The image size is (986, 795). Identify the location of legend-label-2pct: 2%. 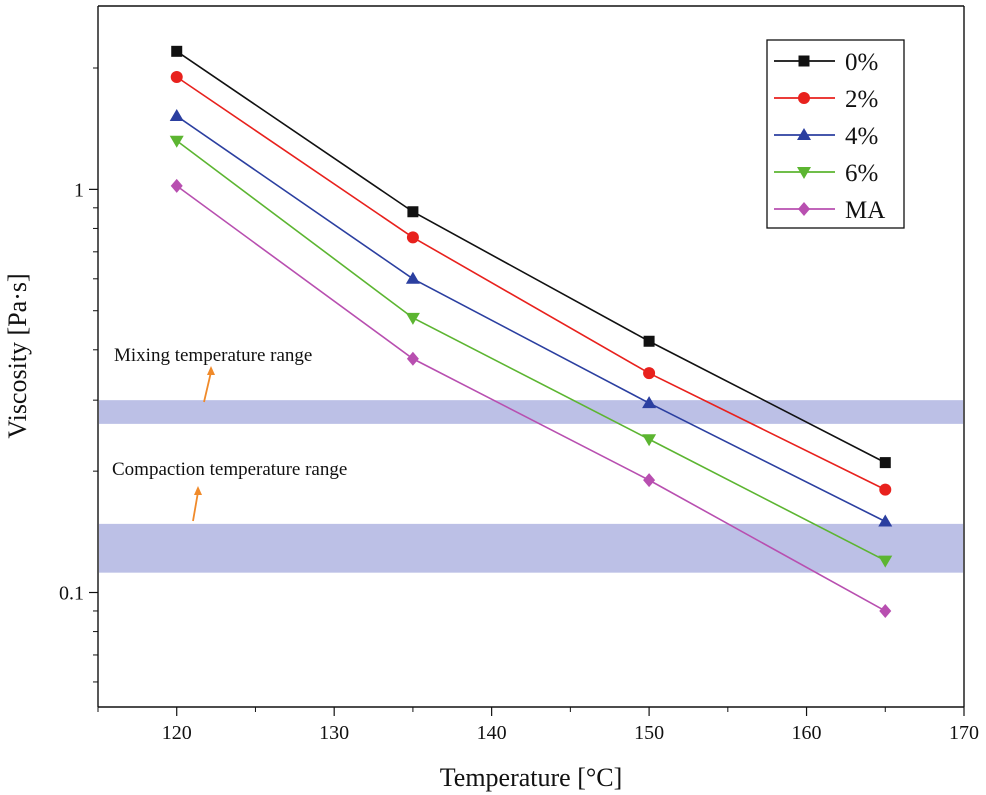
(861, 99).